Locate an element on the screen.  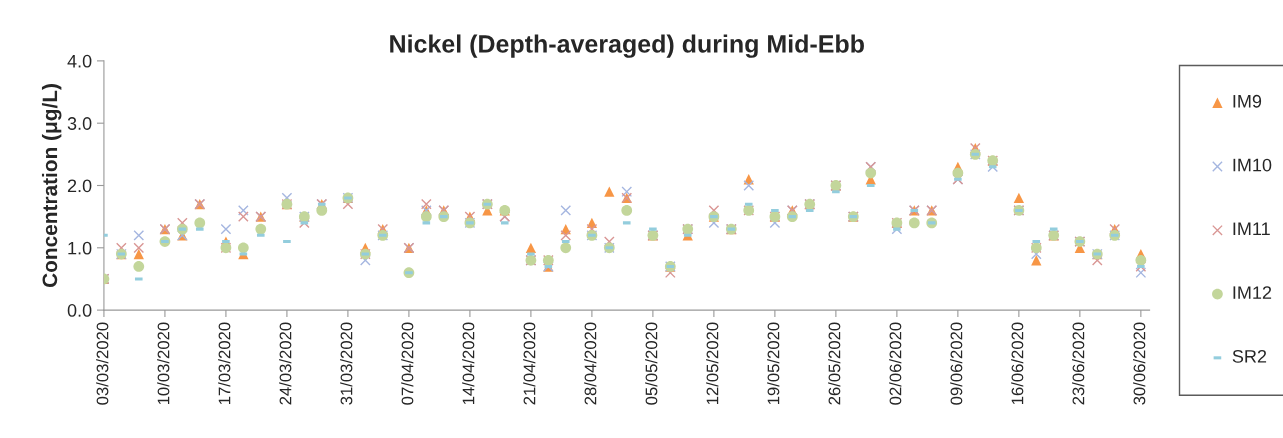
x-tick-label: 19/05/2020 is located at coordinates (773, 363).